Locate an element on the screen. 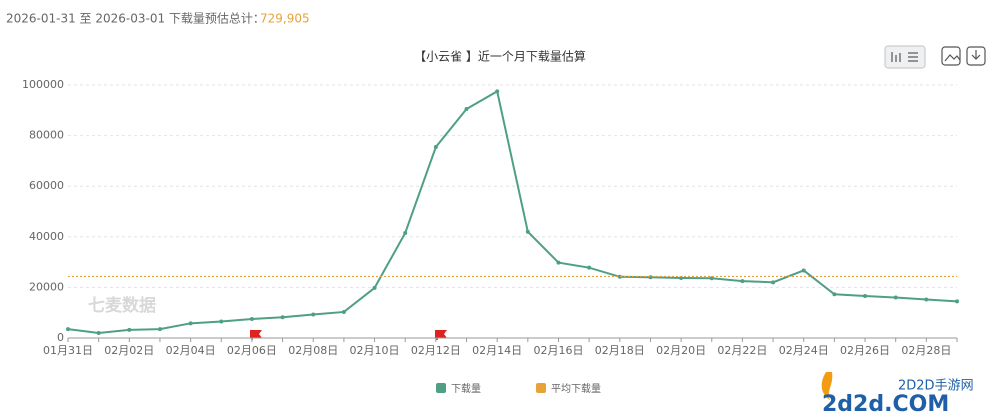  x-tick-label: 02月28日 is located at coordinates (926, 350).